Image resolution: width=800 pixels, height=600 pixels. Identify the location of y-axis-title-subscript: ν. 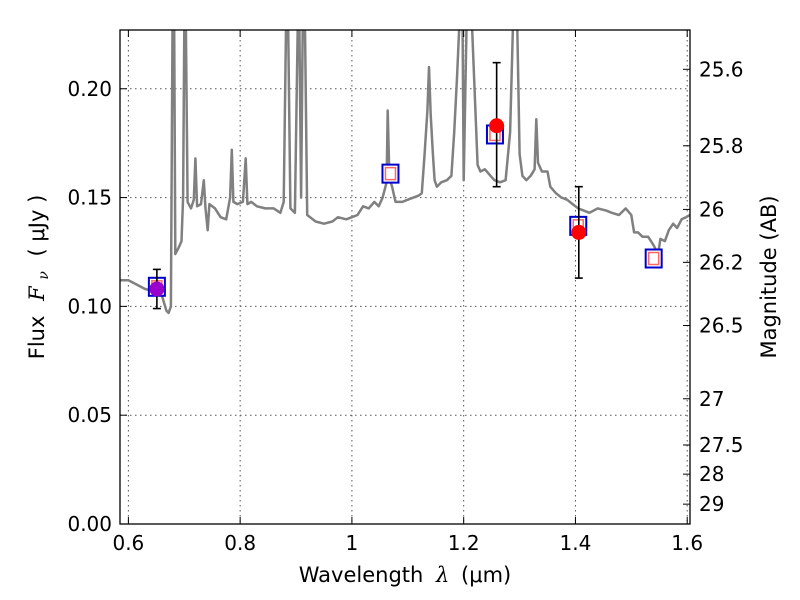
(44, 275).